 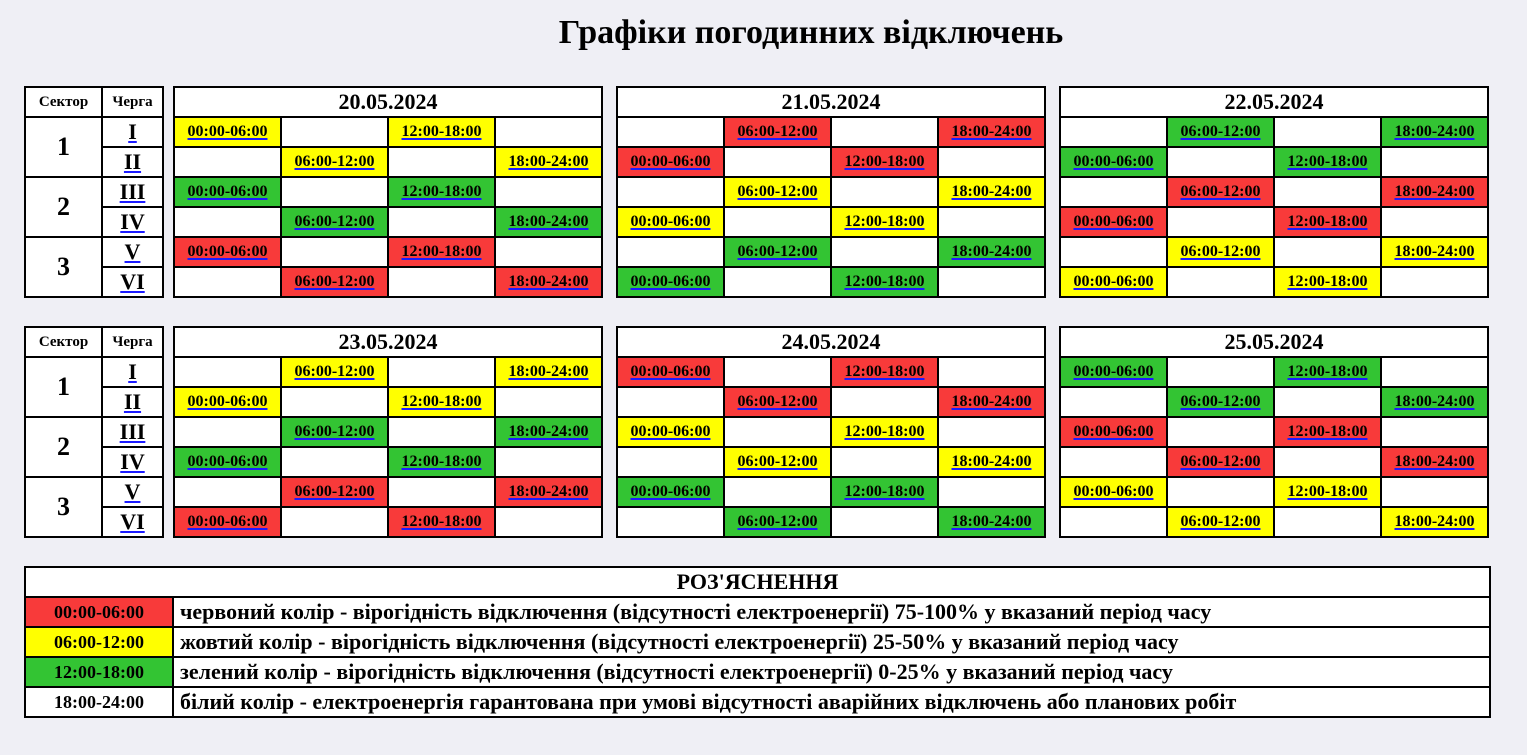 I want to click on slot-cell-green: 12:00-18:00, so click(x=441, y=192).